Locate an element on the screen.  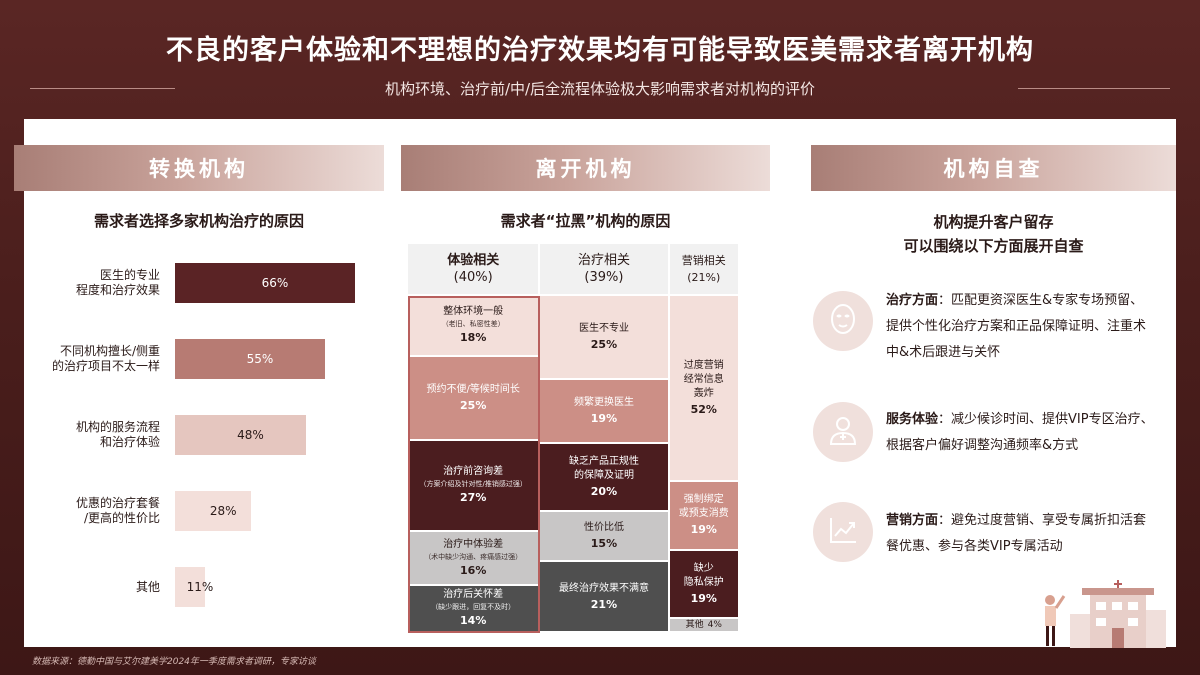
bar-value-label: 66% is located at coordinates (275, 283).